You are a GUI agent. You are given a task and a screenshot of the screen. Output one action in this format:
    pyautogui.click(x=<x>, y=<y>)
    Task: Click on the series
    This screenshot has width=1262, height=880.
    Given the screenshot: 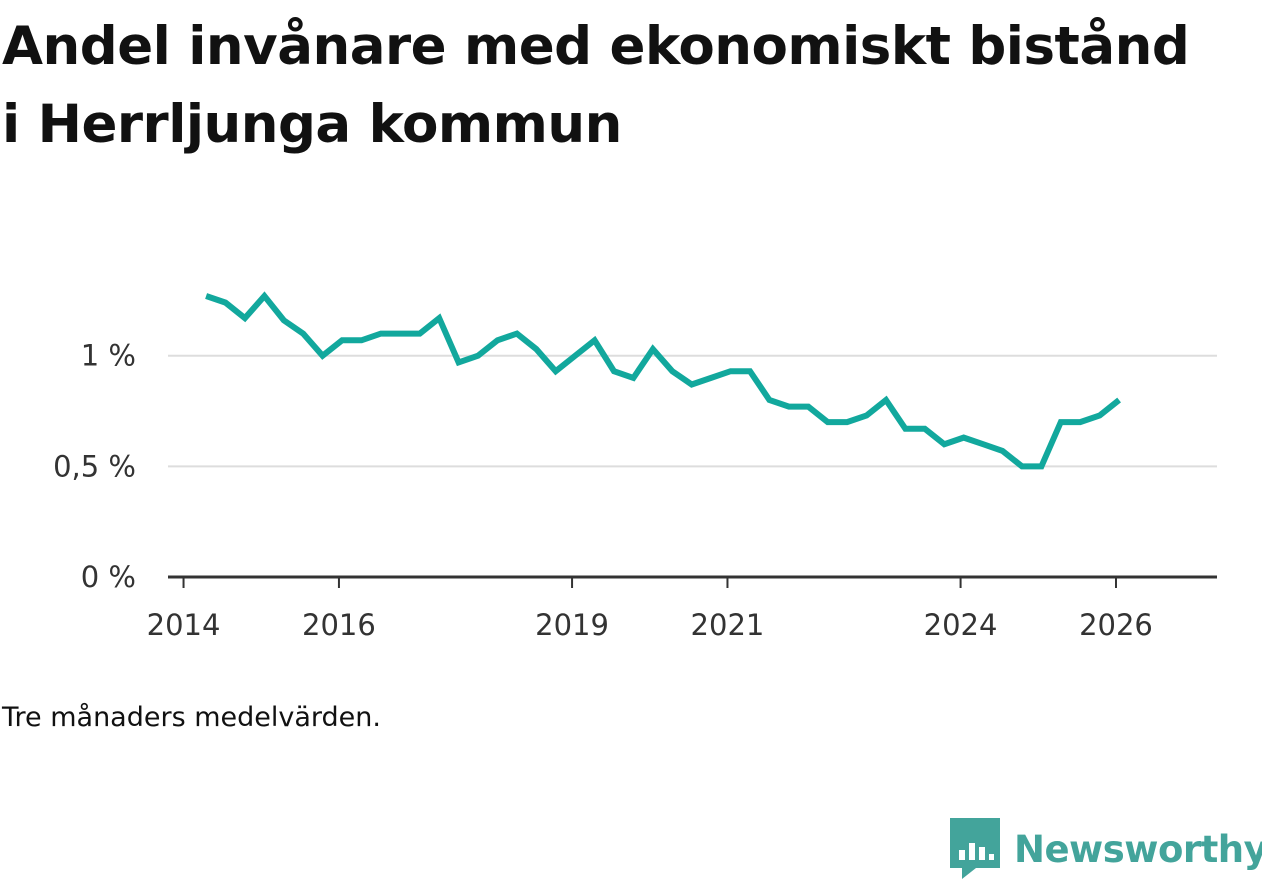 What is the action you would take?
    pyautogui.click(x=663, y=380)
    